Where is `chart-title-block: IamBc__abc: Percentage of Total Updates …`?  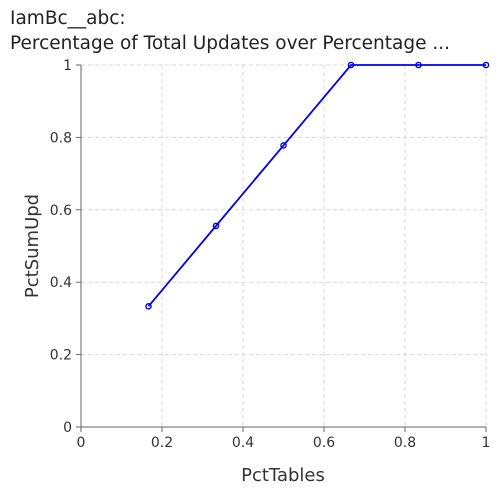
chart-title-block: IamBc__abc: Percentage of Total Updates … is located at coordinates (253, 31).